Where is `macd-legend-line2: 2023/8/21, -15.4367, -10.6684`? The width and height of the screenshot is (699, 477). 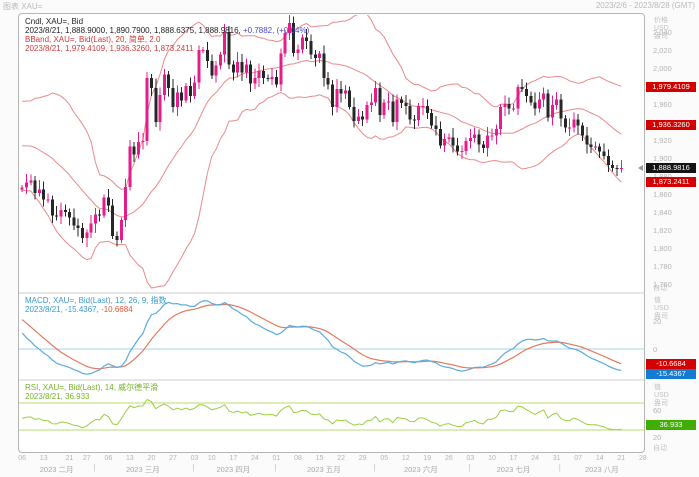 macd-legend-line2: 2023/8/21, -15.4367, -10.6684 is located at coordinates (79, 309).